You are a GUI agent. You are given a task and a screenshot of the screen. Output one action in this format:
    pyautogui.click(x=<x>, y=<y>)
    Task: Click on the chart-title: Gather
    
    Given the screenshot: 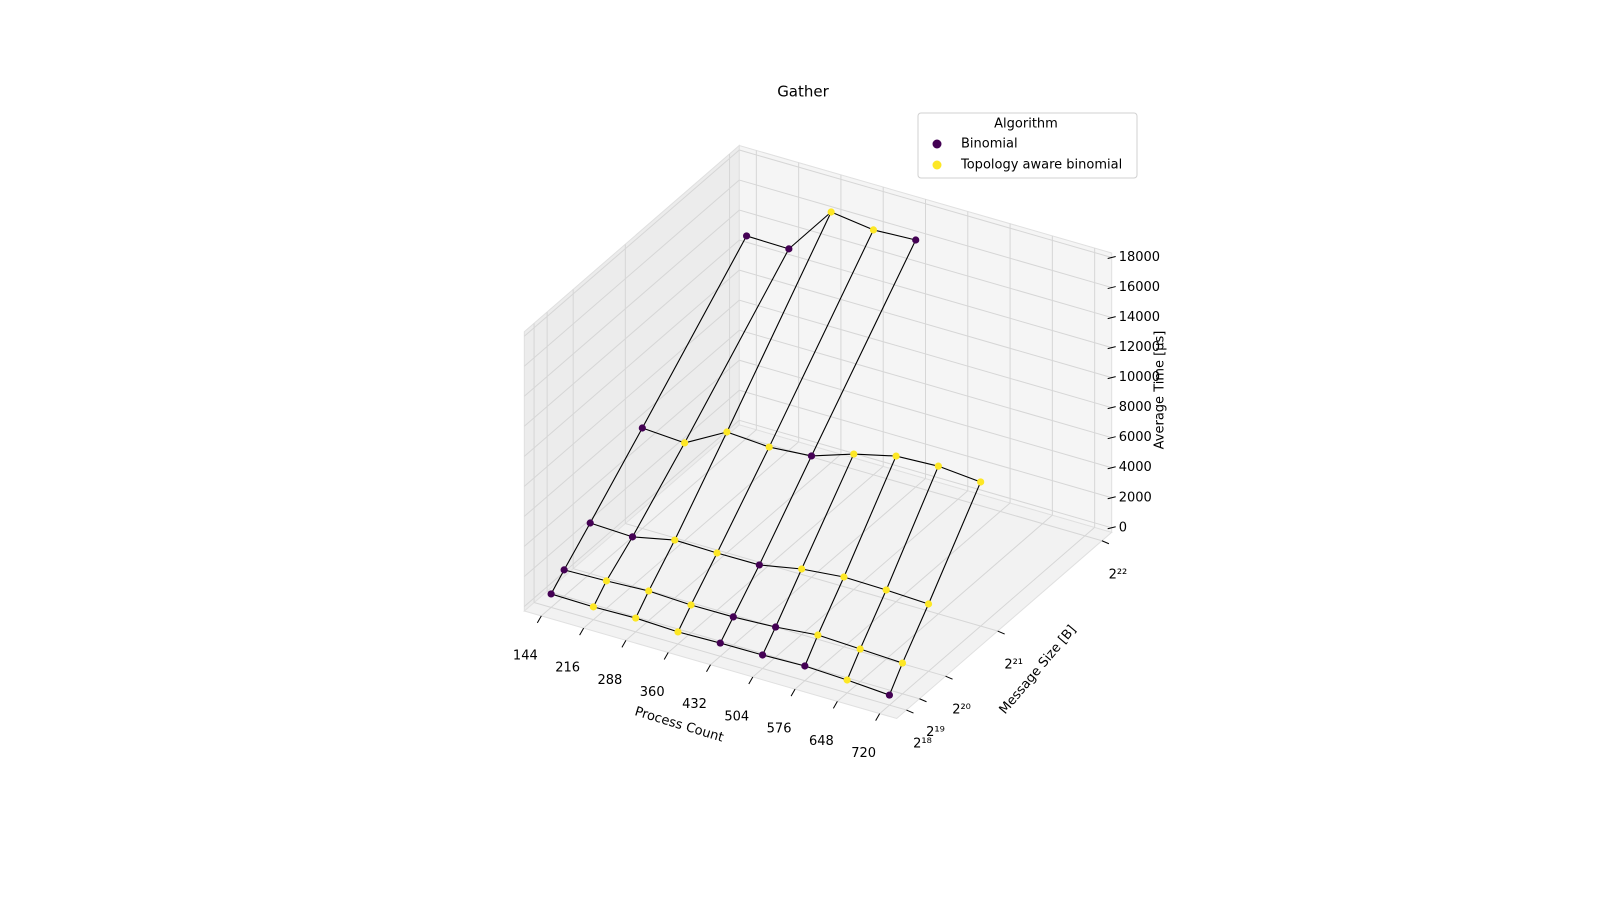 What is the action you would take?
    pyautogui.click(x=803, y=92)
    